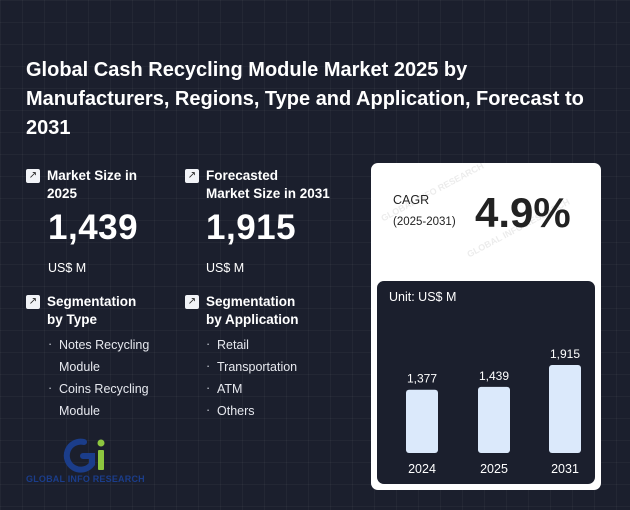  I want to click on bar-2025, so click(494, 419).